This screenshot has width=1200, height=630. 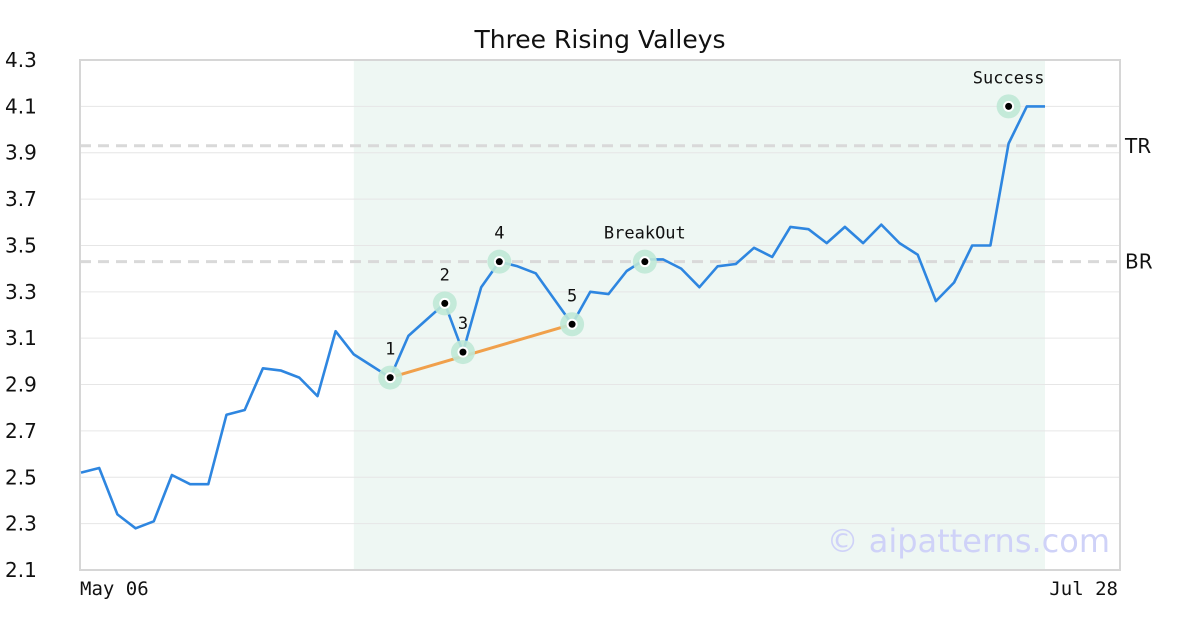 What do you see at coordinates (21, 153) in the screenshot?
I see `y-tick-label: 3.9` at bounding box center [21, 153].